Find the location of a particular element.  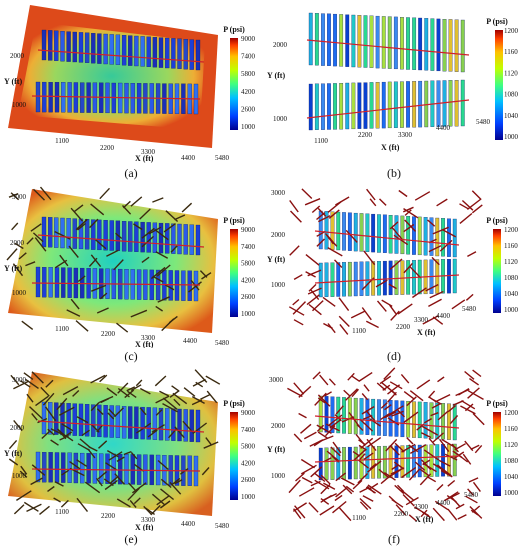

colorbar-tick-label: 1040 is located at coordinates (511, 294).